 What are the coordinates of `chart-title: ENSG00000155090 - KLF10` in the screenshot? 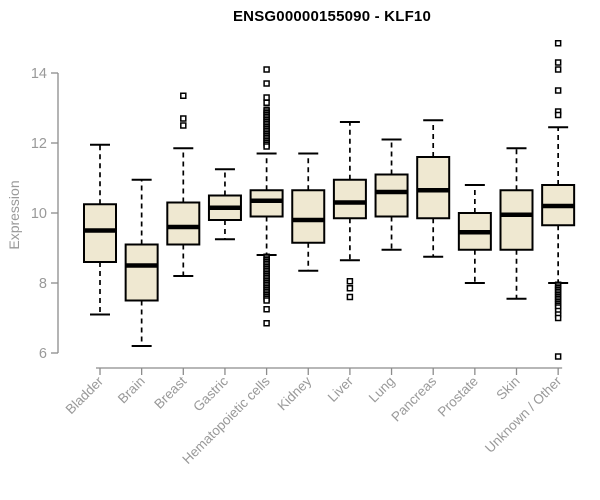 It's located at (332, 16).